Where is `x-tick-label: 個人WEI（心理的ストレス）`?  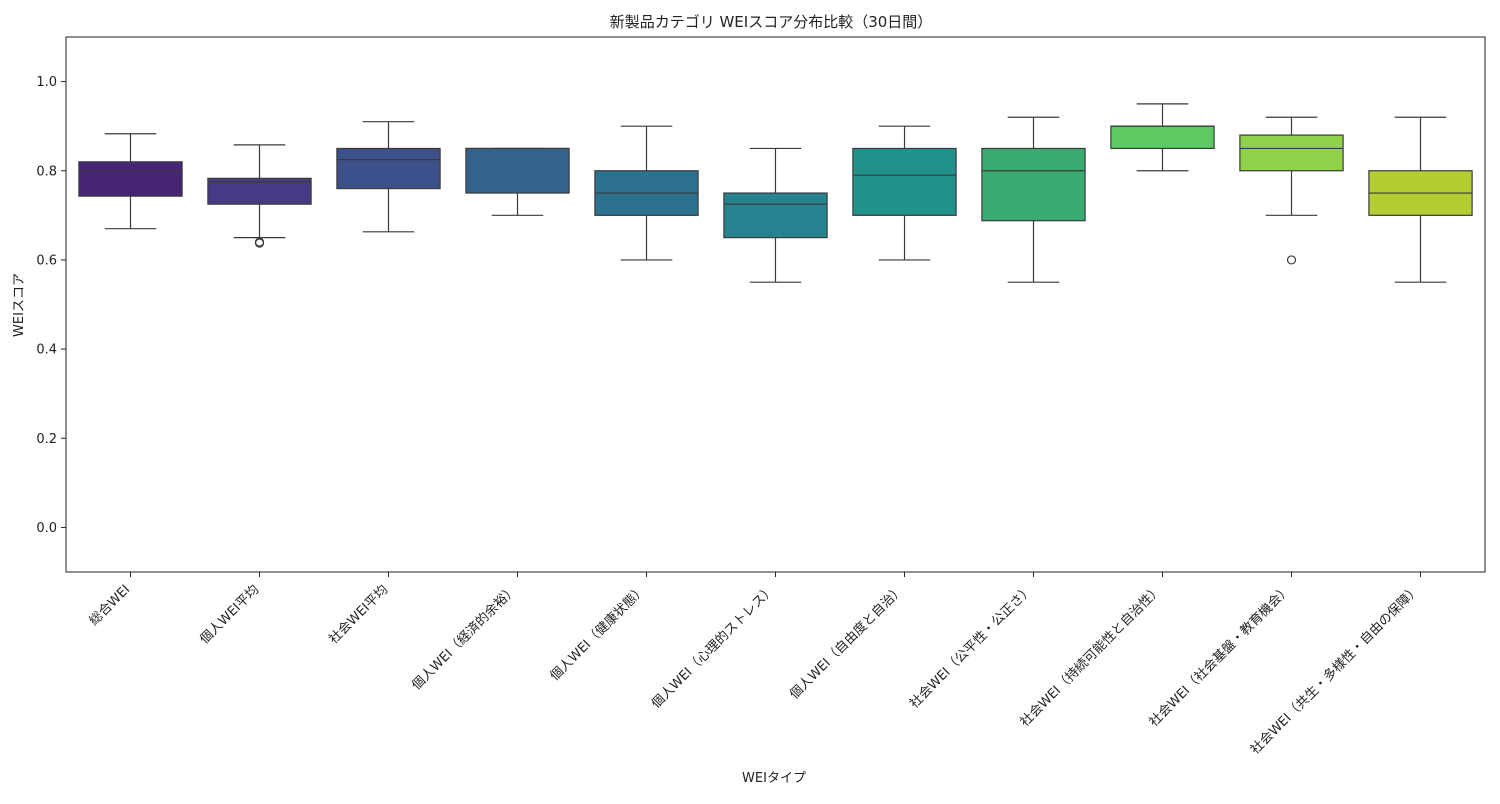 x-tick-label: 個人WEI（心理的ストレス） is located at coordinates (713, 647).